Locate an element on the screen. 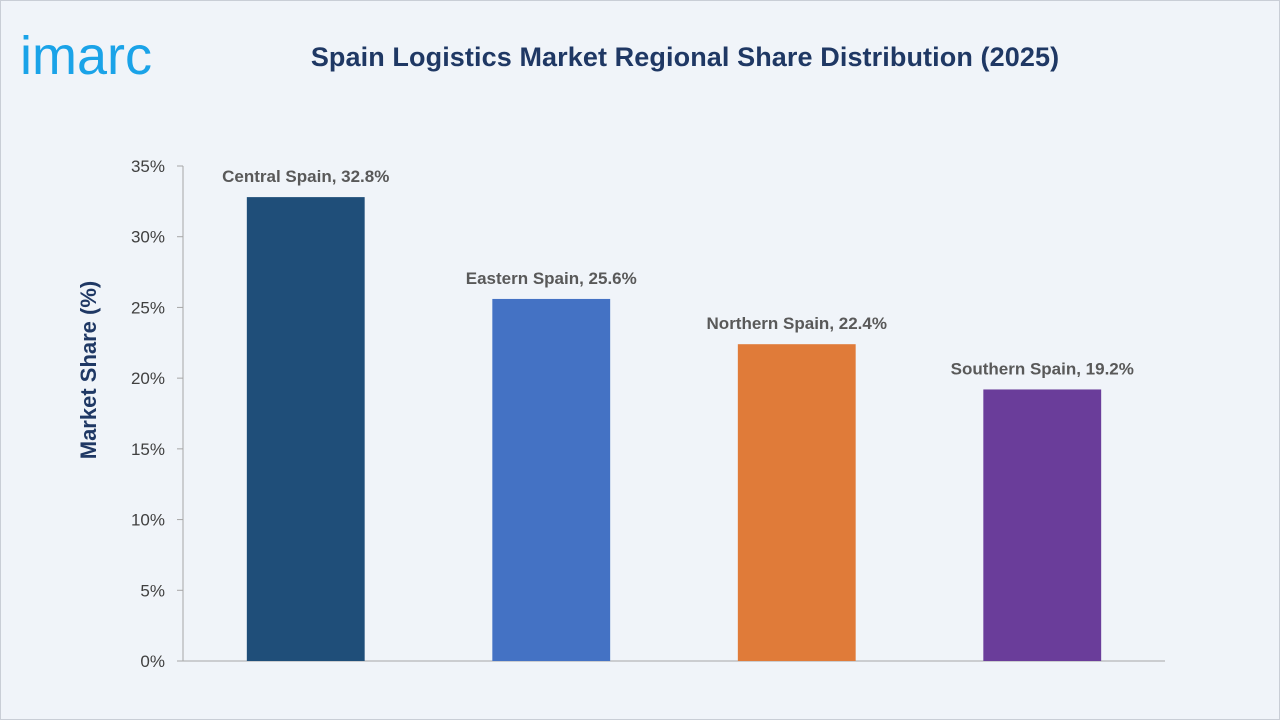  y-tick-label: 0% is located at coordinates (152, 661).